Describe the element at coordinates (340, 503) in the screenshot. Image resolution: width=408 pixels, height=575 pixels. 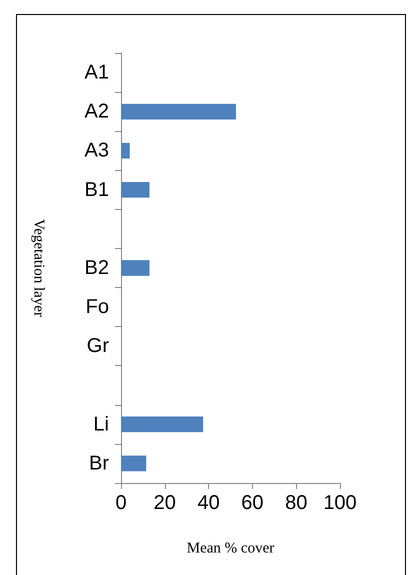
I see `x-tick-label: 100` at that location.